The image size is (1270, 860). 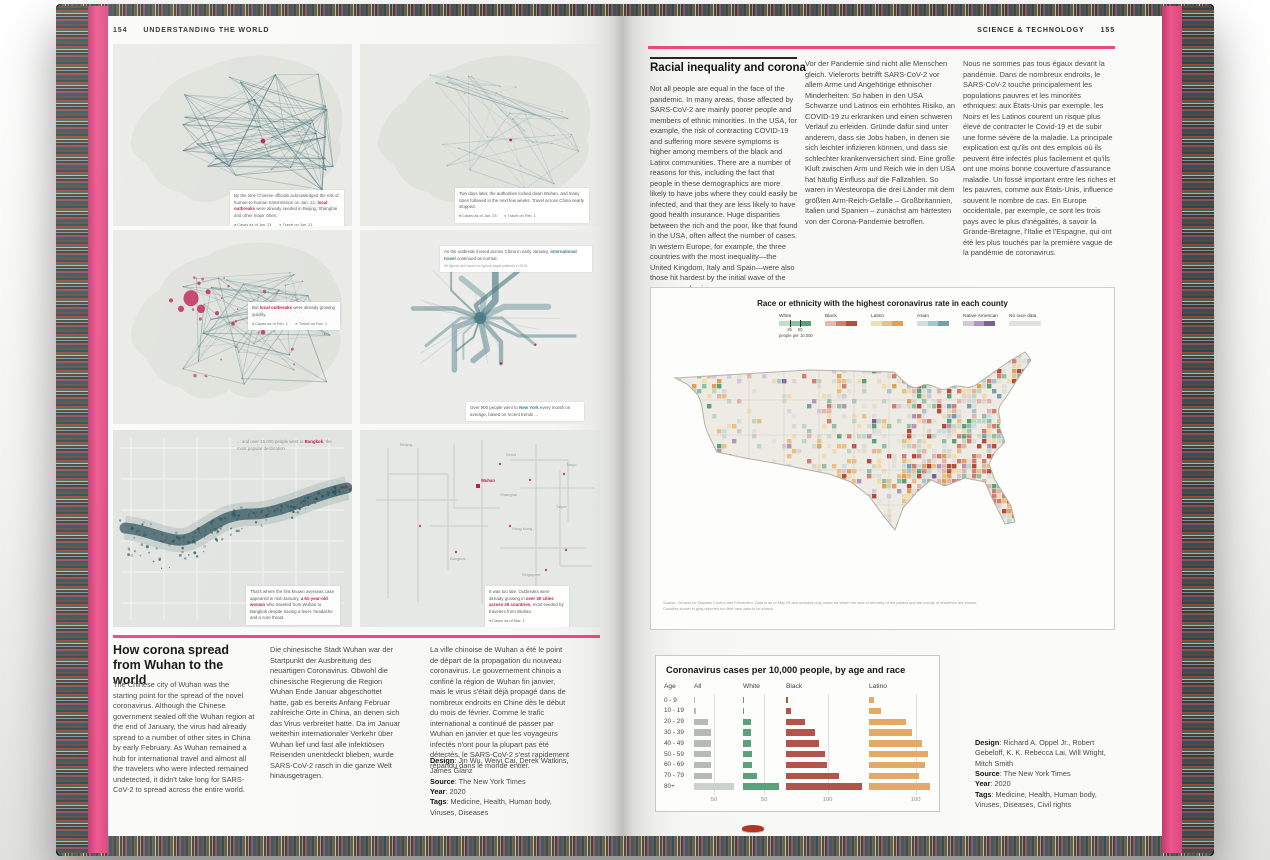 What do you see at coordinates (714, 745) in the screenshot?
I see `chart-tick-line` at bounding box center [714, 745].